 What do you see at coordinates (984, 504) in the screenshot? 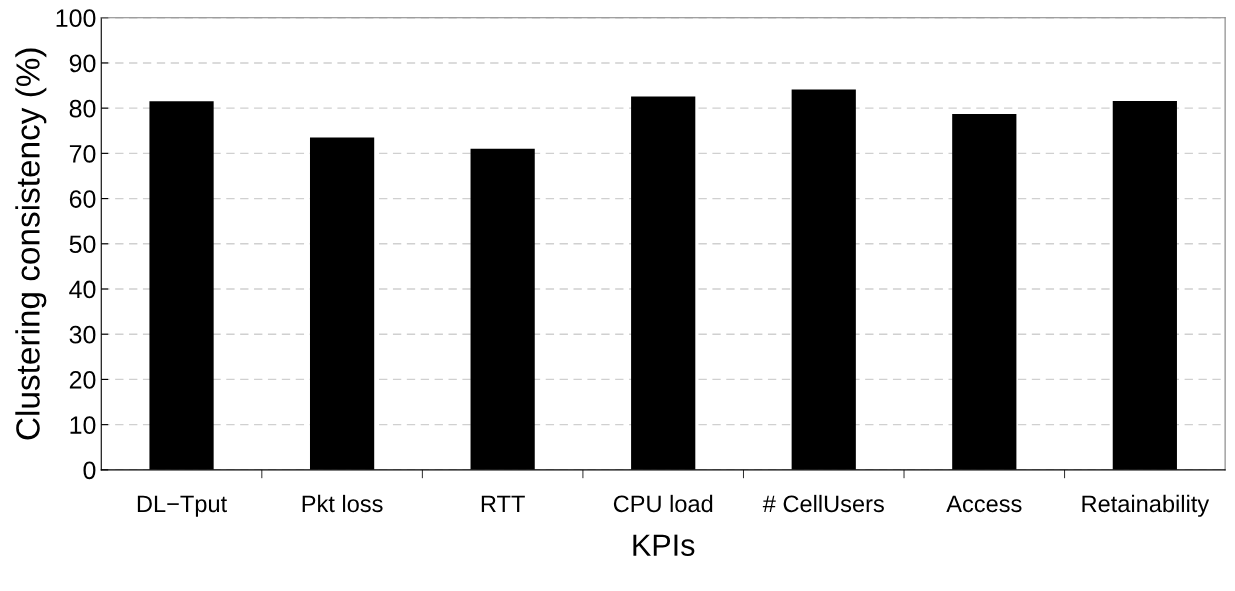
I see `x-tick-label: Access` at bounding box center [984, 504].